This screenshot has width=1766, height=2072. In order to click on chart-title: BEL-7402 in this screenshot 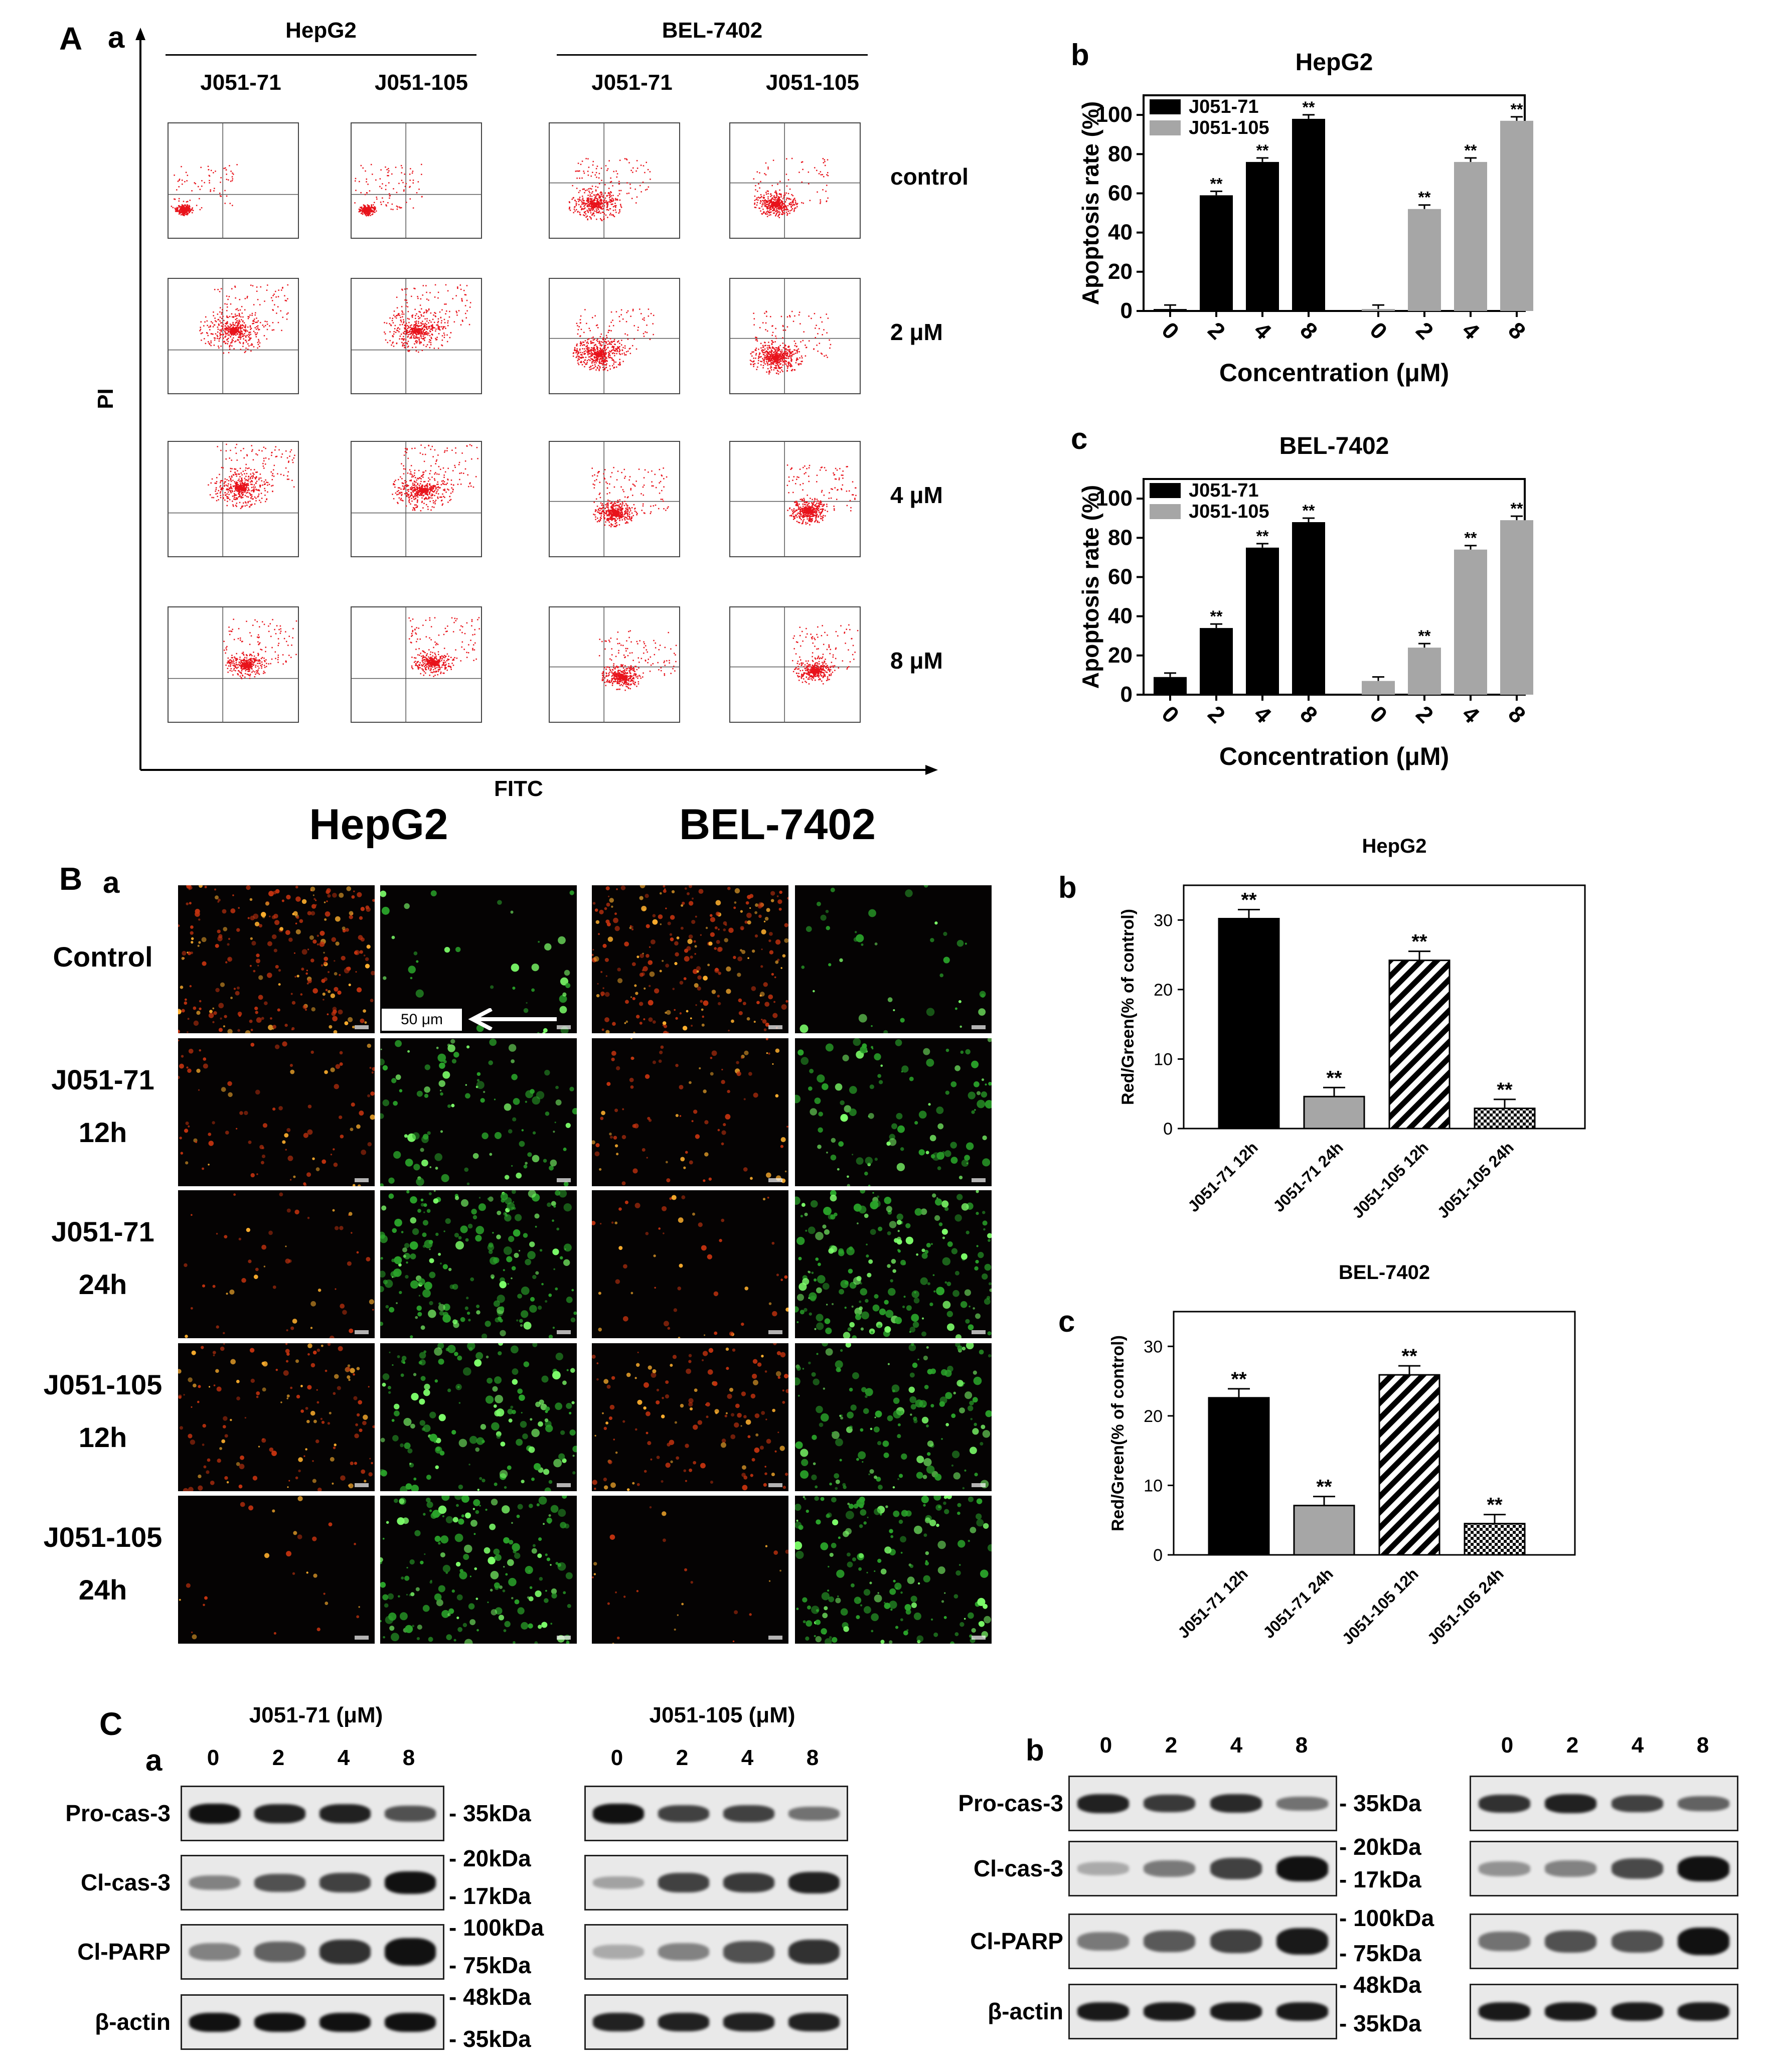, I will do `click(1384, 1273)`.